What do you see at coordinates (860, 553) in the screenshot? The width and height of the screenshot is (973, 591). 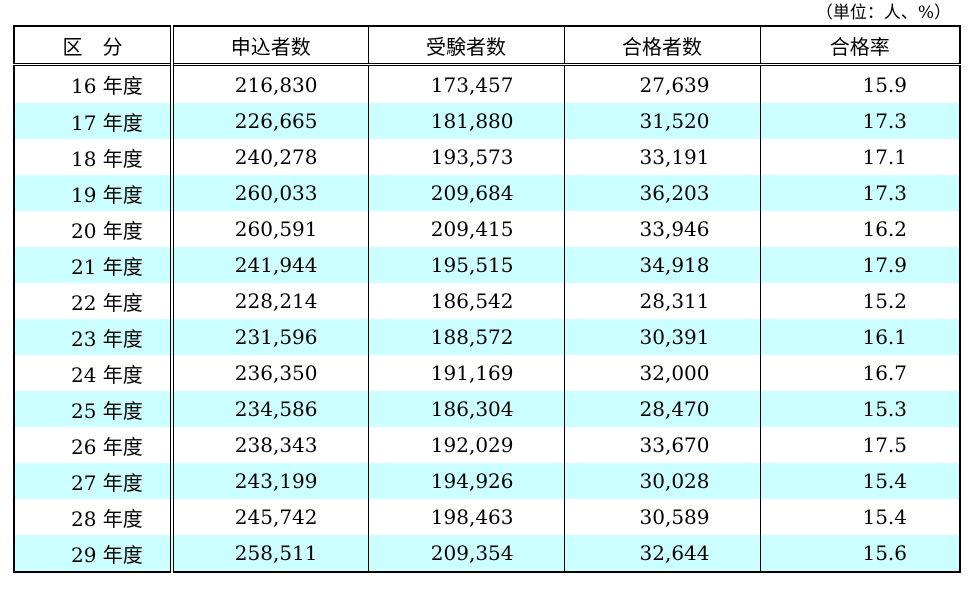 I see `cell-pass-rate: 15.6` at bounding box center [860, 553].